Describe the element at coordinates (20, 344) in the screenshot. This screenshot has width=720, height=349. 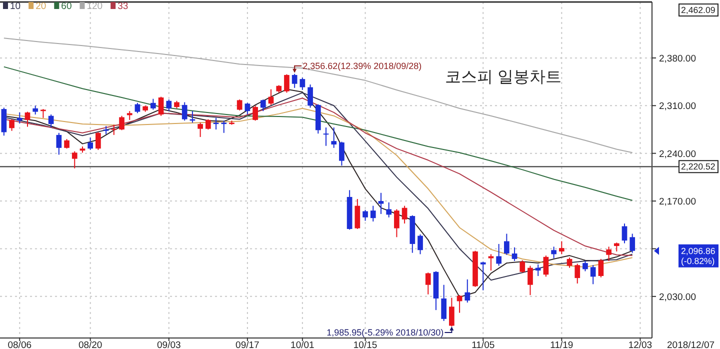
I see `xtick-label: 08/06` at that location.